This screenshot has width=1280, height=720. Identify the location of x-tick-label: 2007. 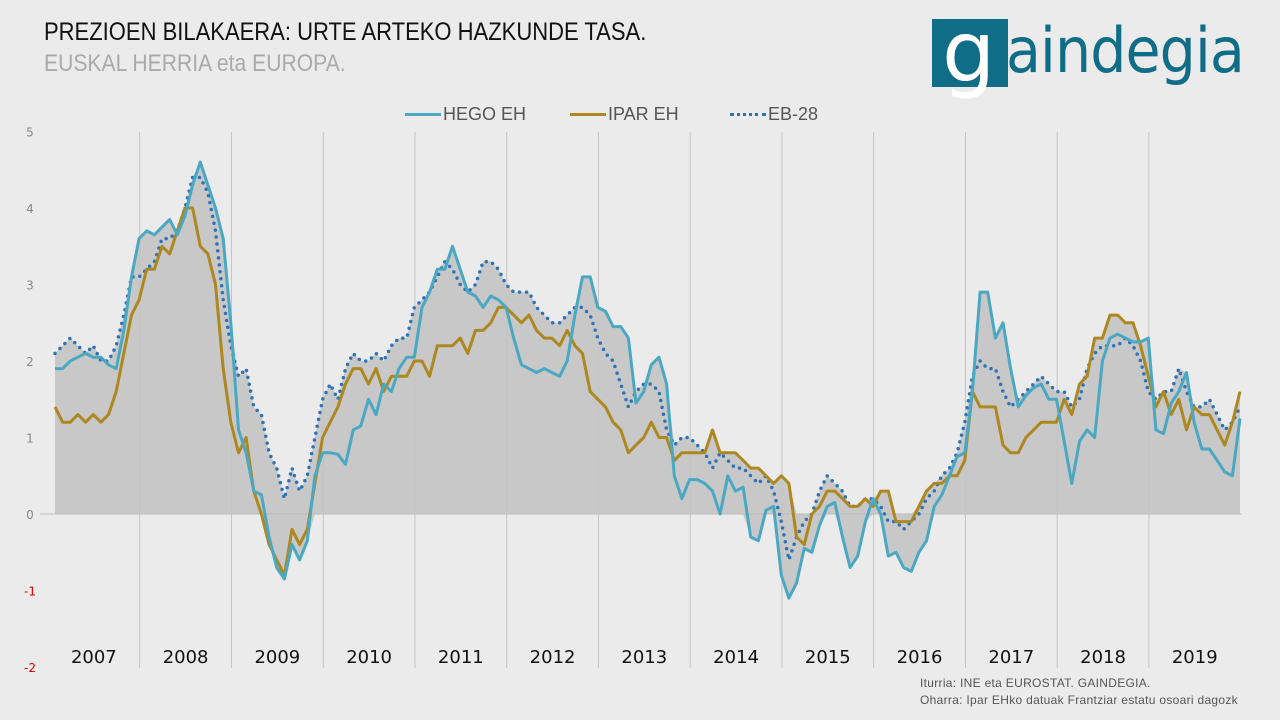
(94, 657).